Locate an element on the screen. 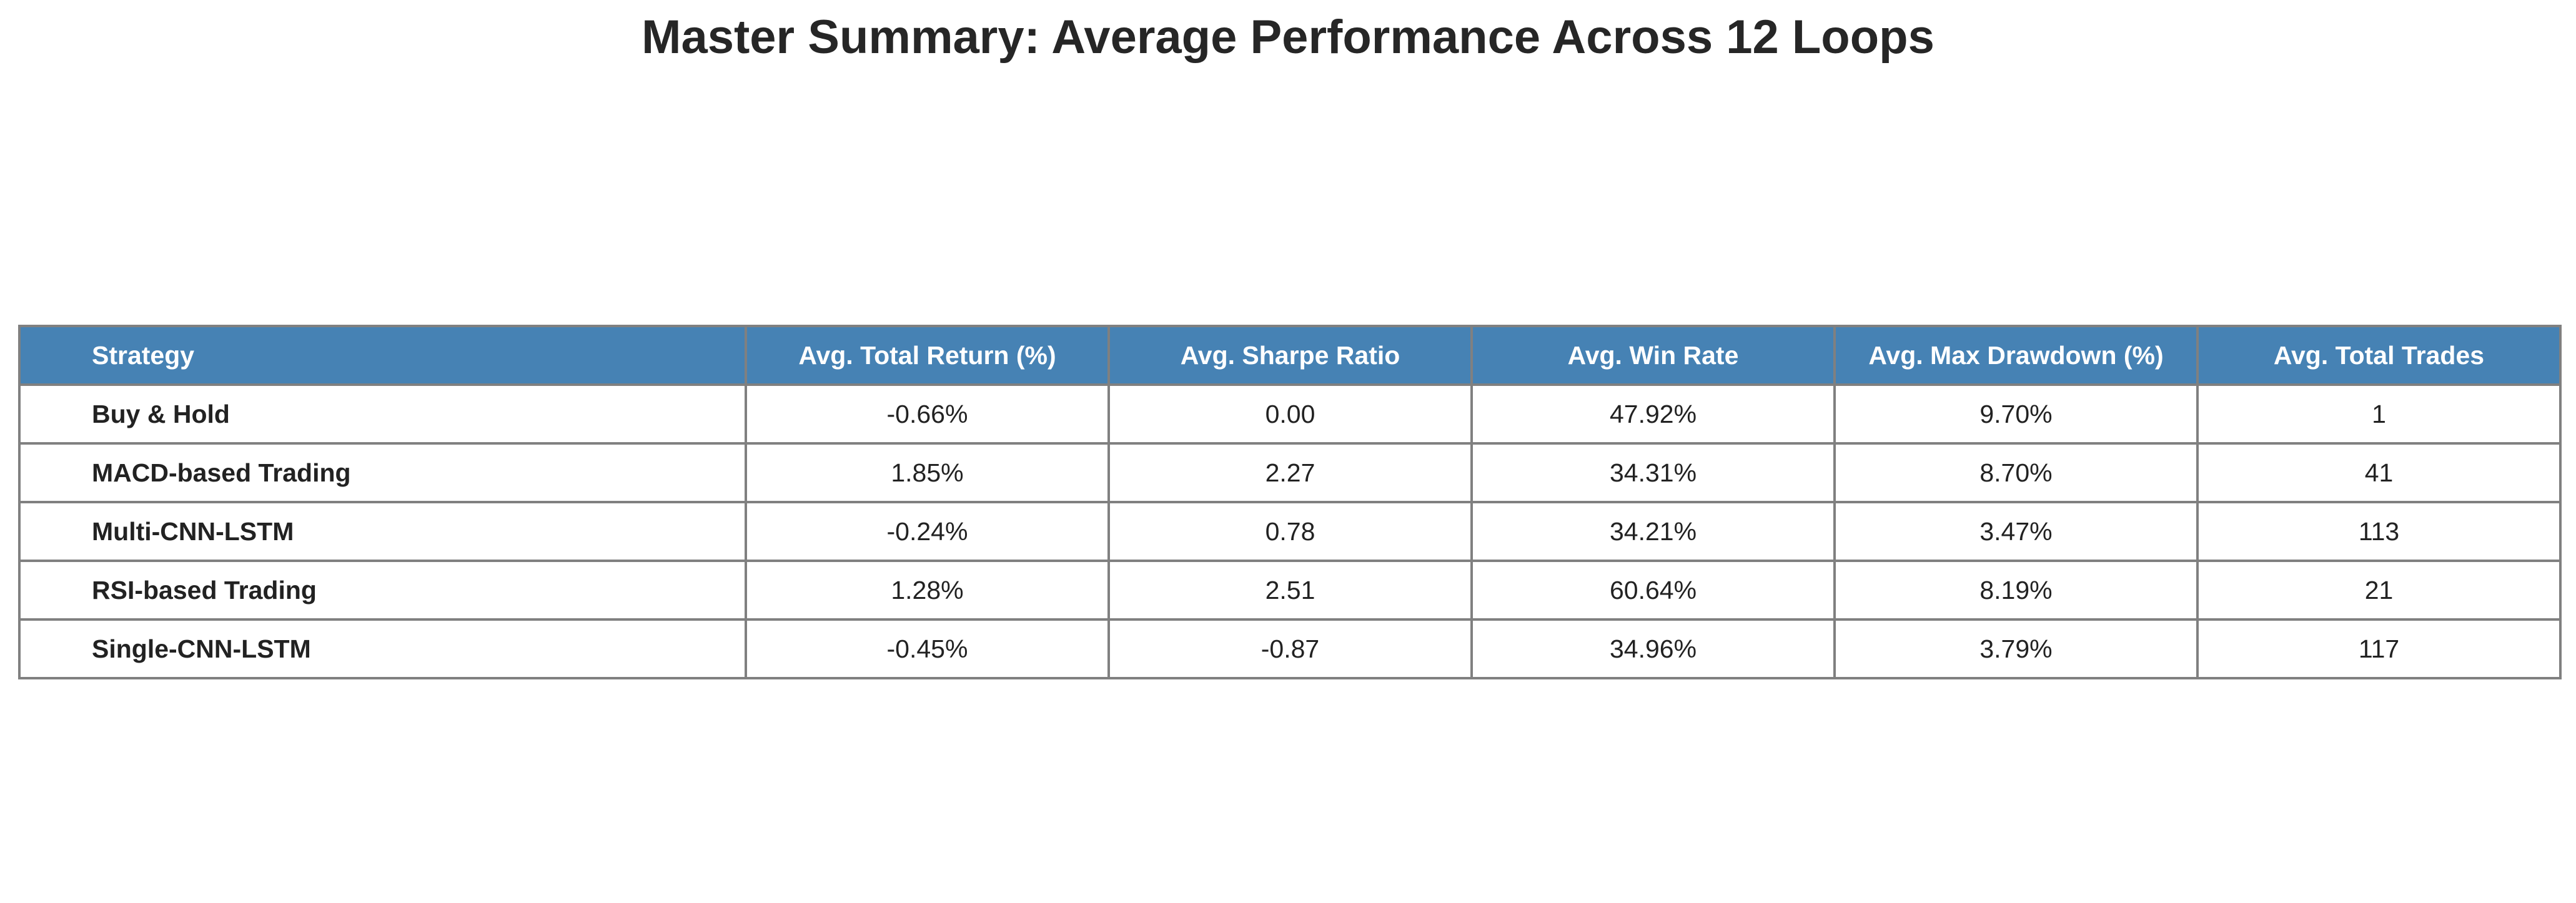 The height and width of the screenshot is (903, 2576). max-drawdown-cell: 8.70% is located at coordinates (2016, 472).